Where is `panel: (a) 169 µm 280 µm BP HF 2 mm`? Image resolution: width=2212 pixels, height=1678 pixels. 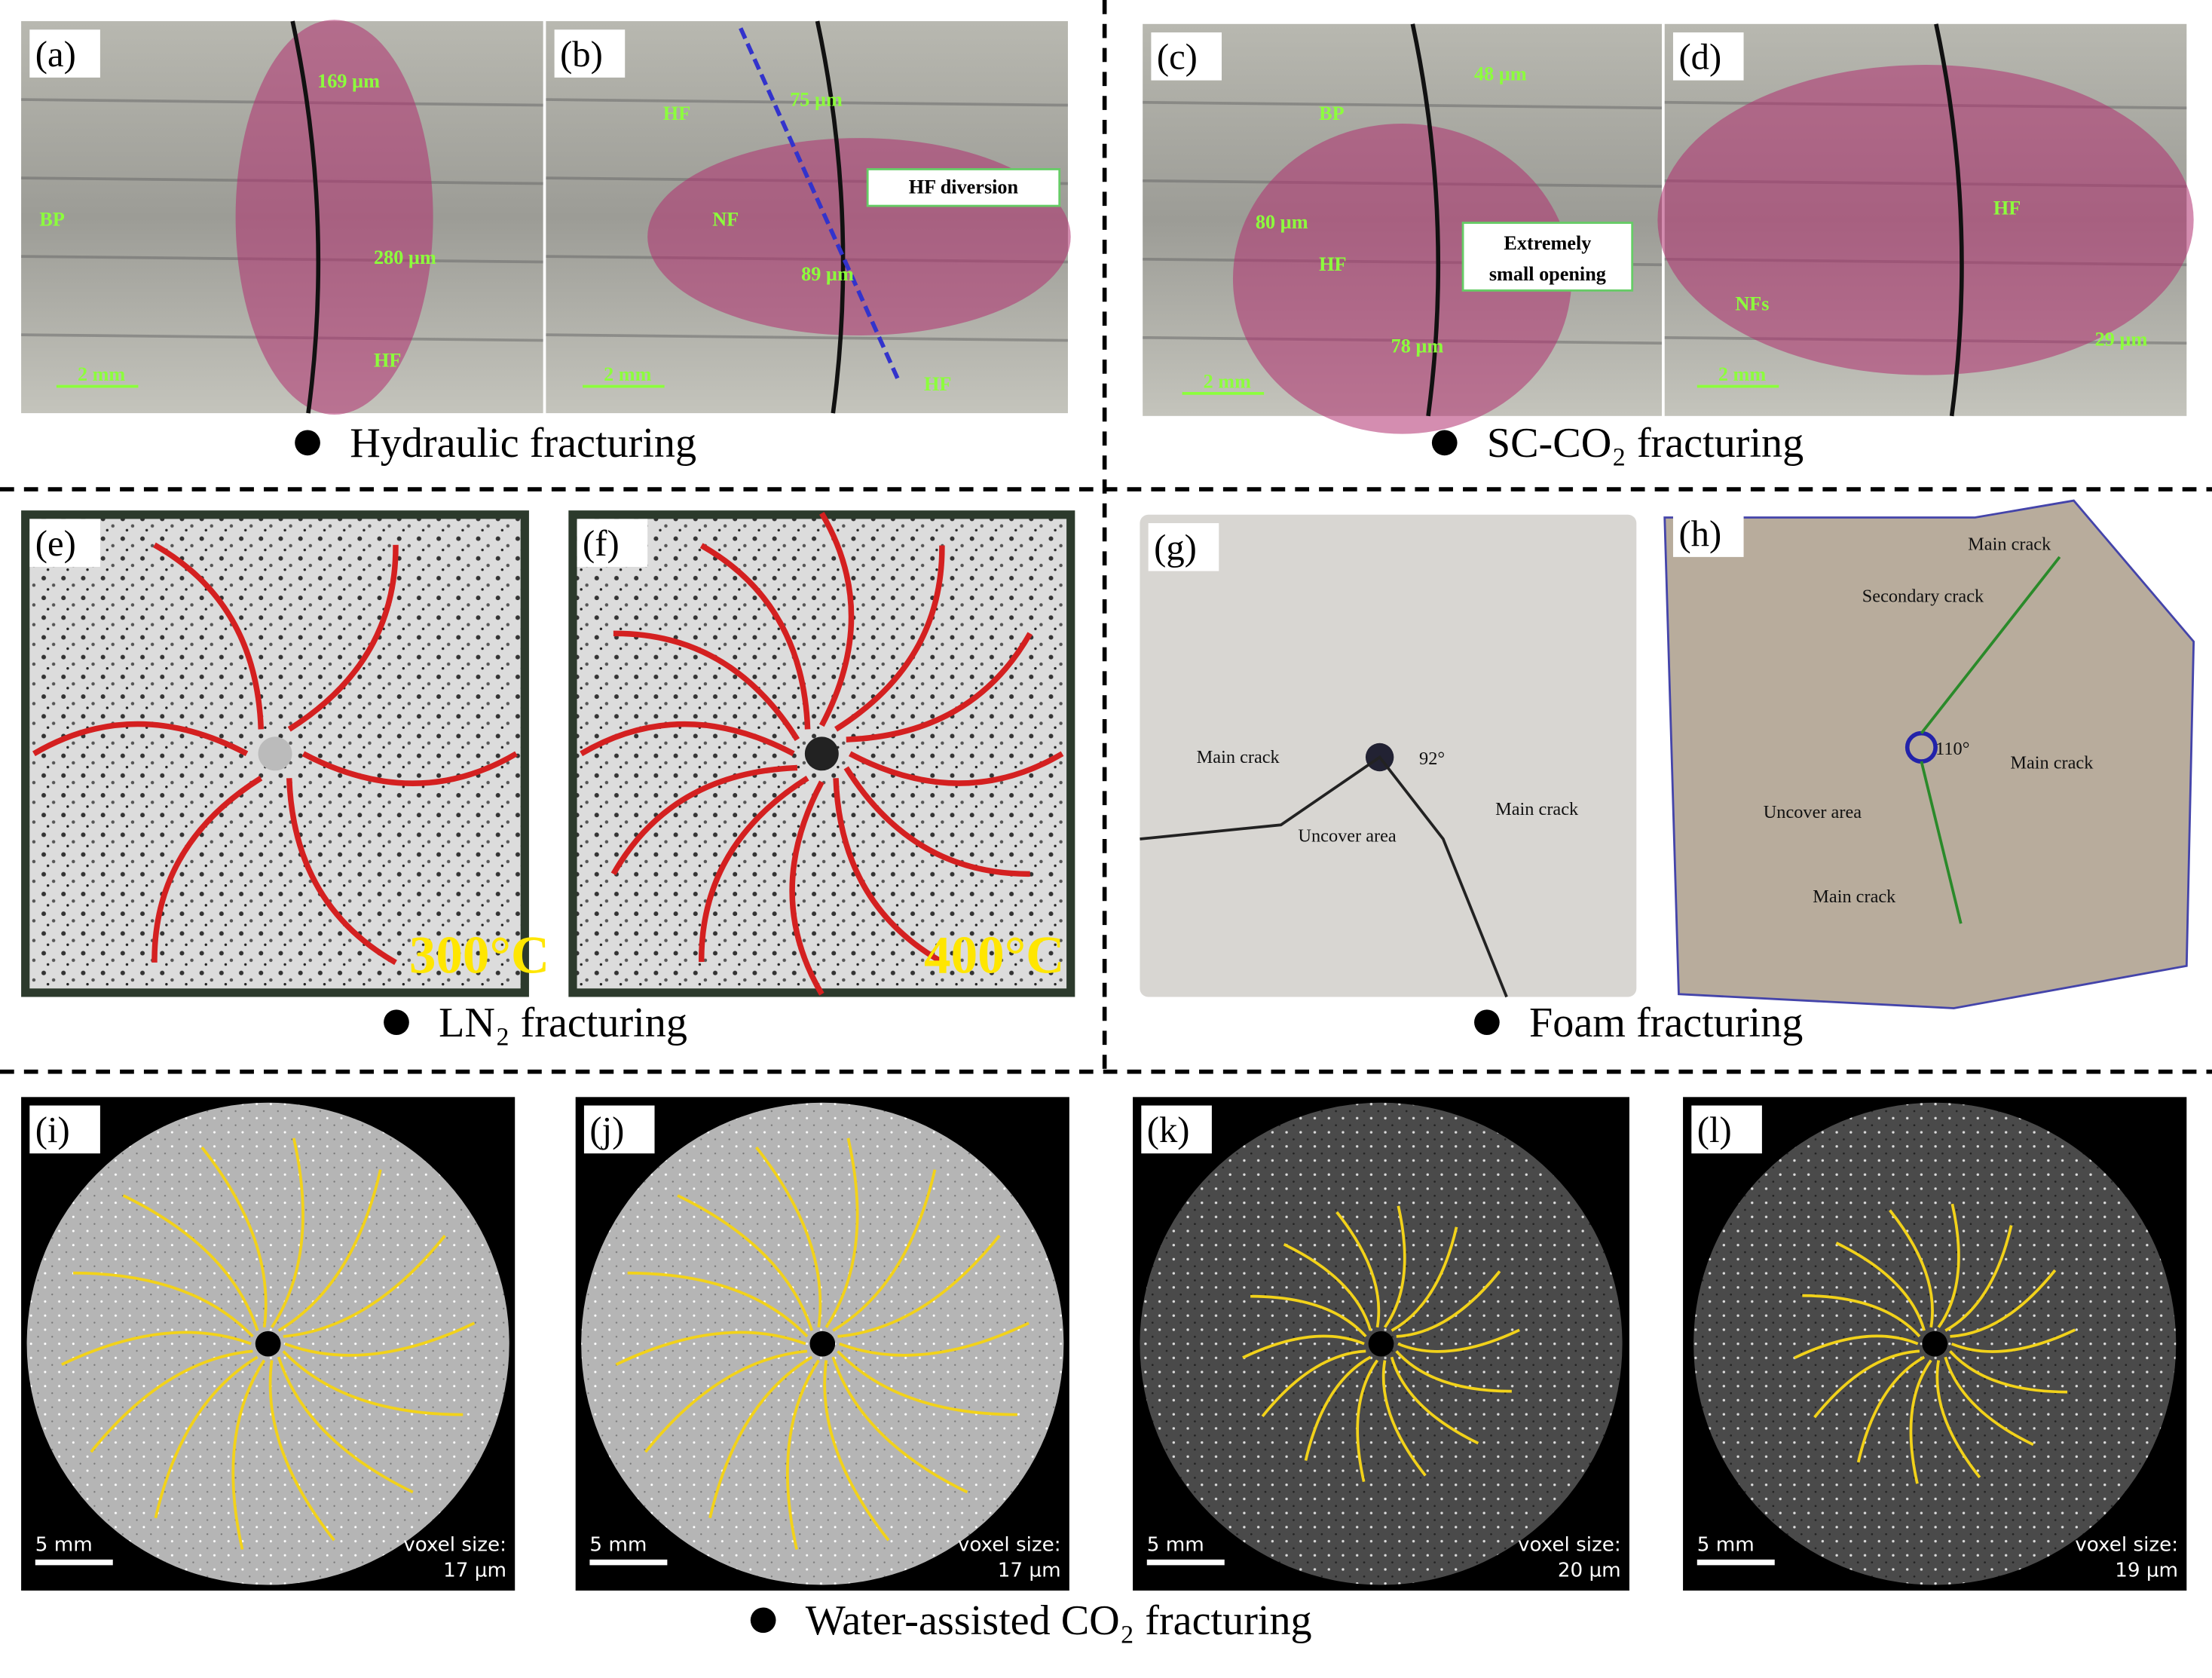
panel: (a) 169 µm 280 µm BP HF 2 mm is located at coordinates (282, 218).